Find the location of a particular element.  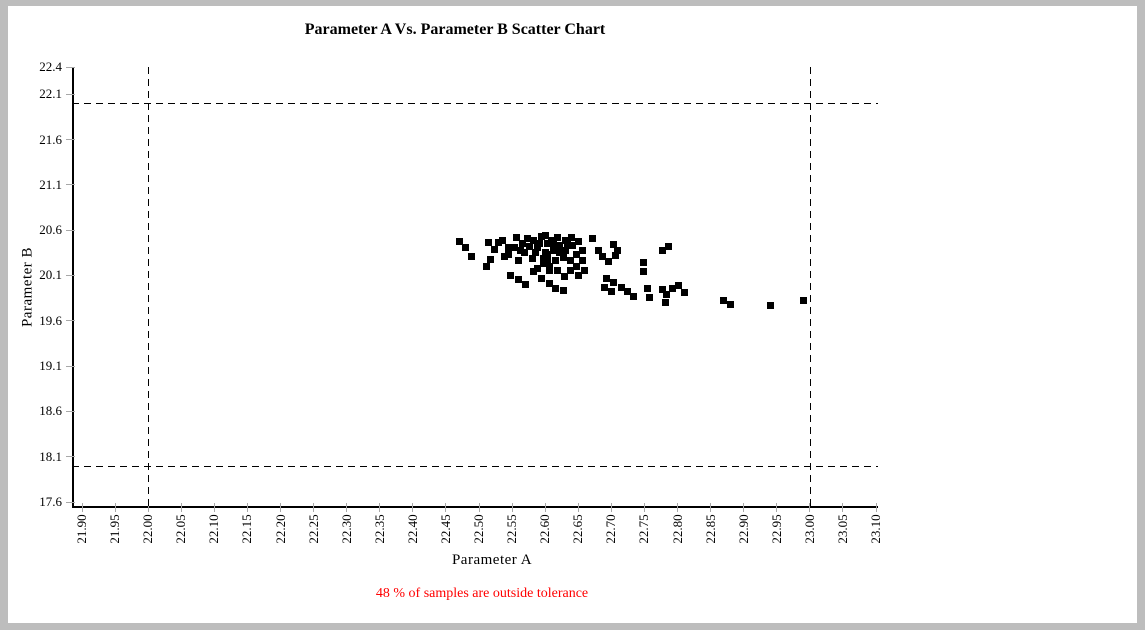

x-tick-label: 22.75 is located at coordinates (644, 529).